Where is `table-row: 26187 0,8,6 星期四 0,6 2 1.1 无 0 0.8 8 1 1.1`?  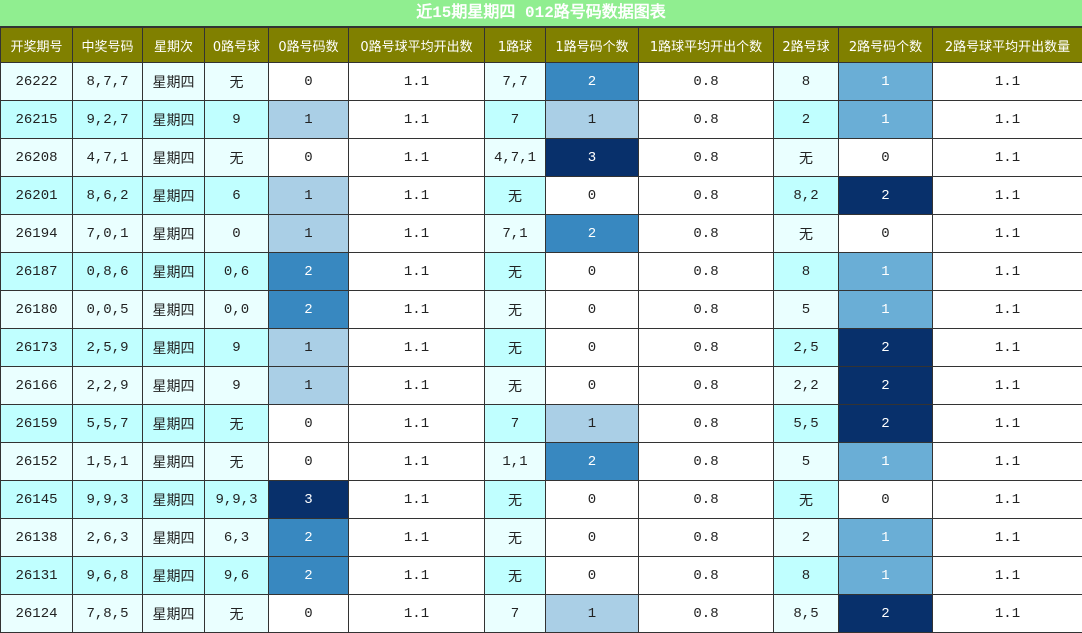
table-row: 26187 0,8,6 星期四 0,6 2 1.1 无 0 0.8 8 1 1.1 is located at coordinates (541, 271).